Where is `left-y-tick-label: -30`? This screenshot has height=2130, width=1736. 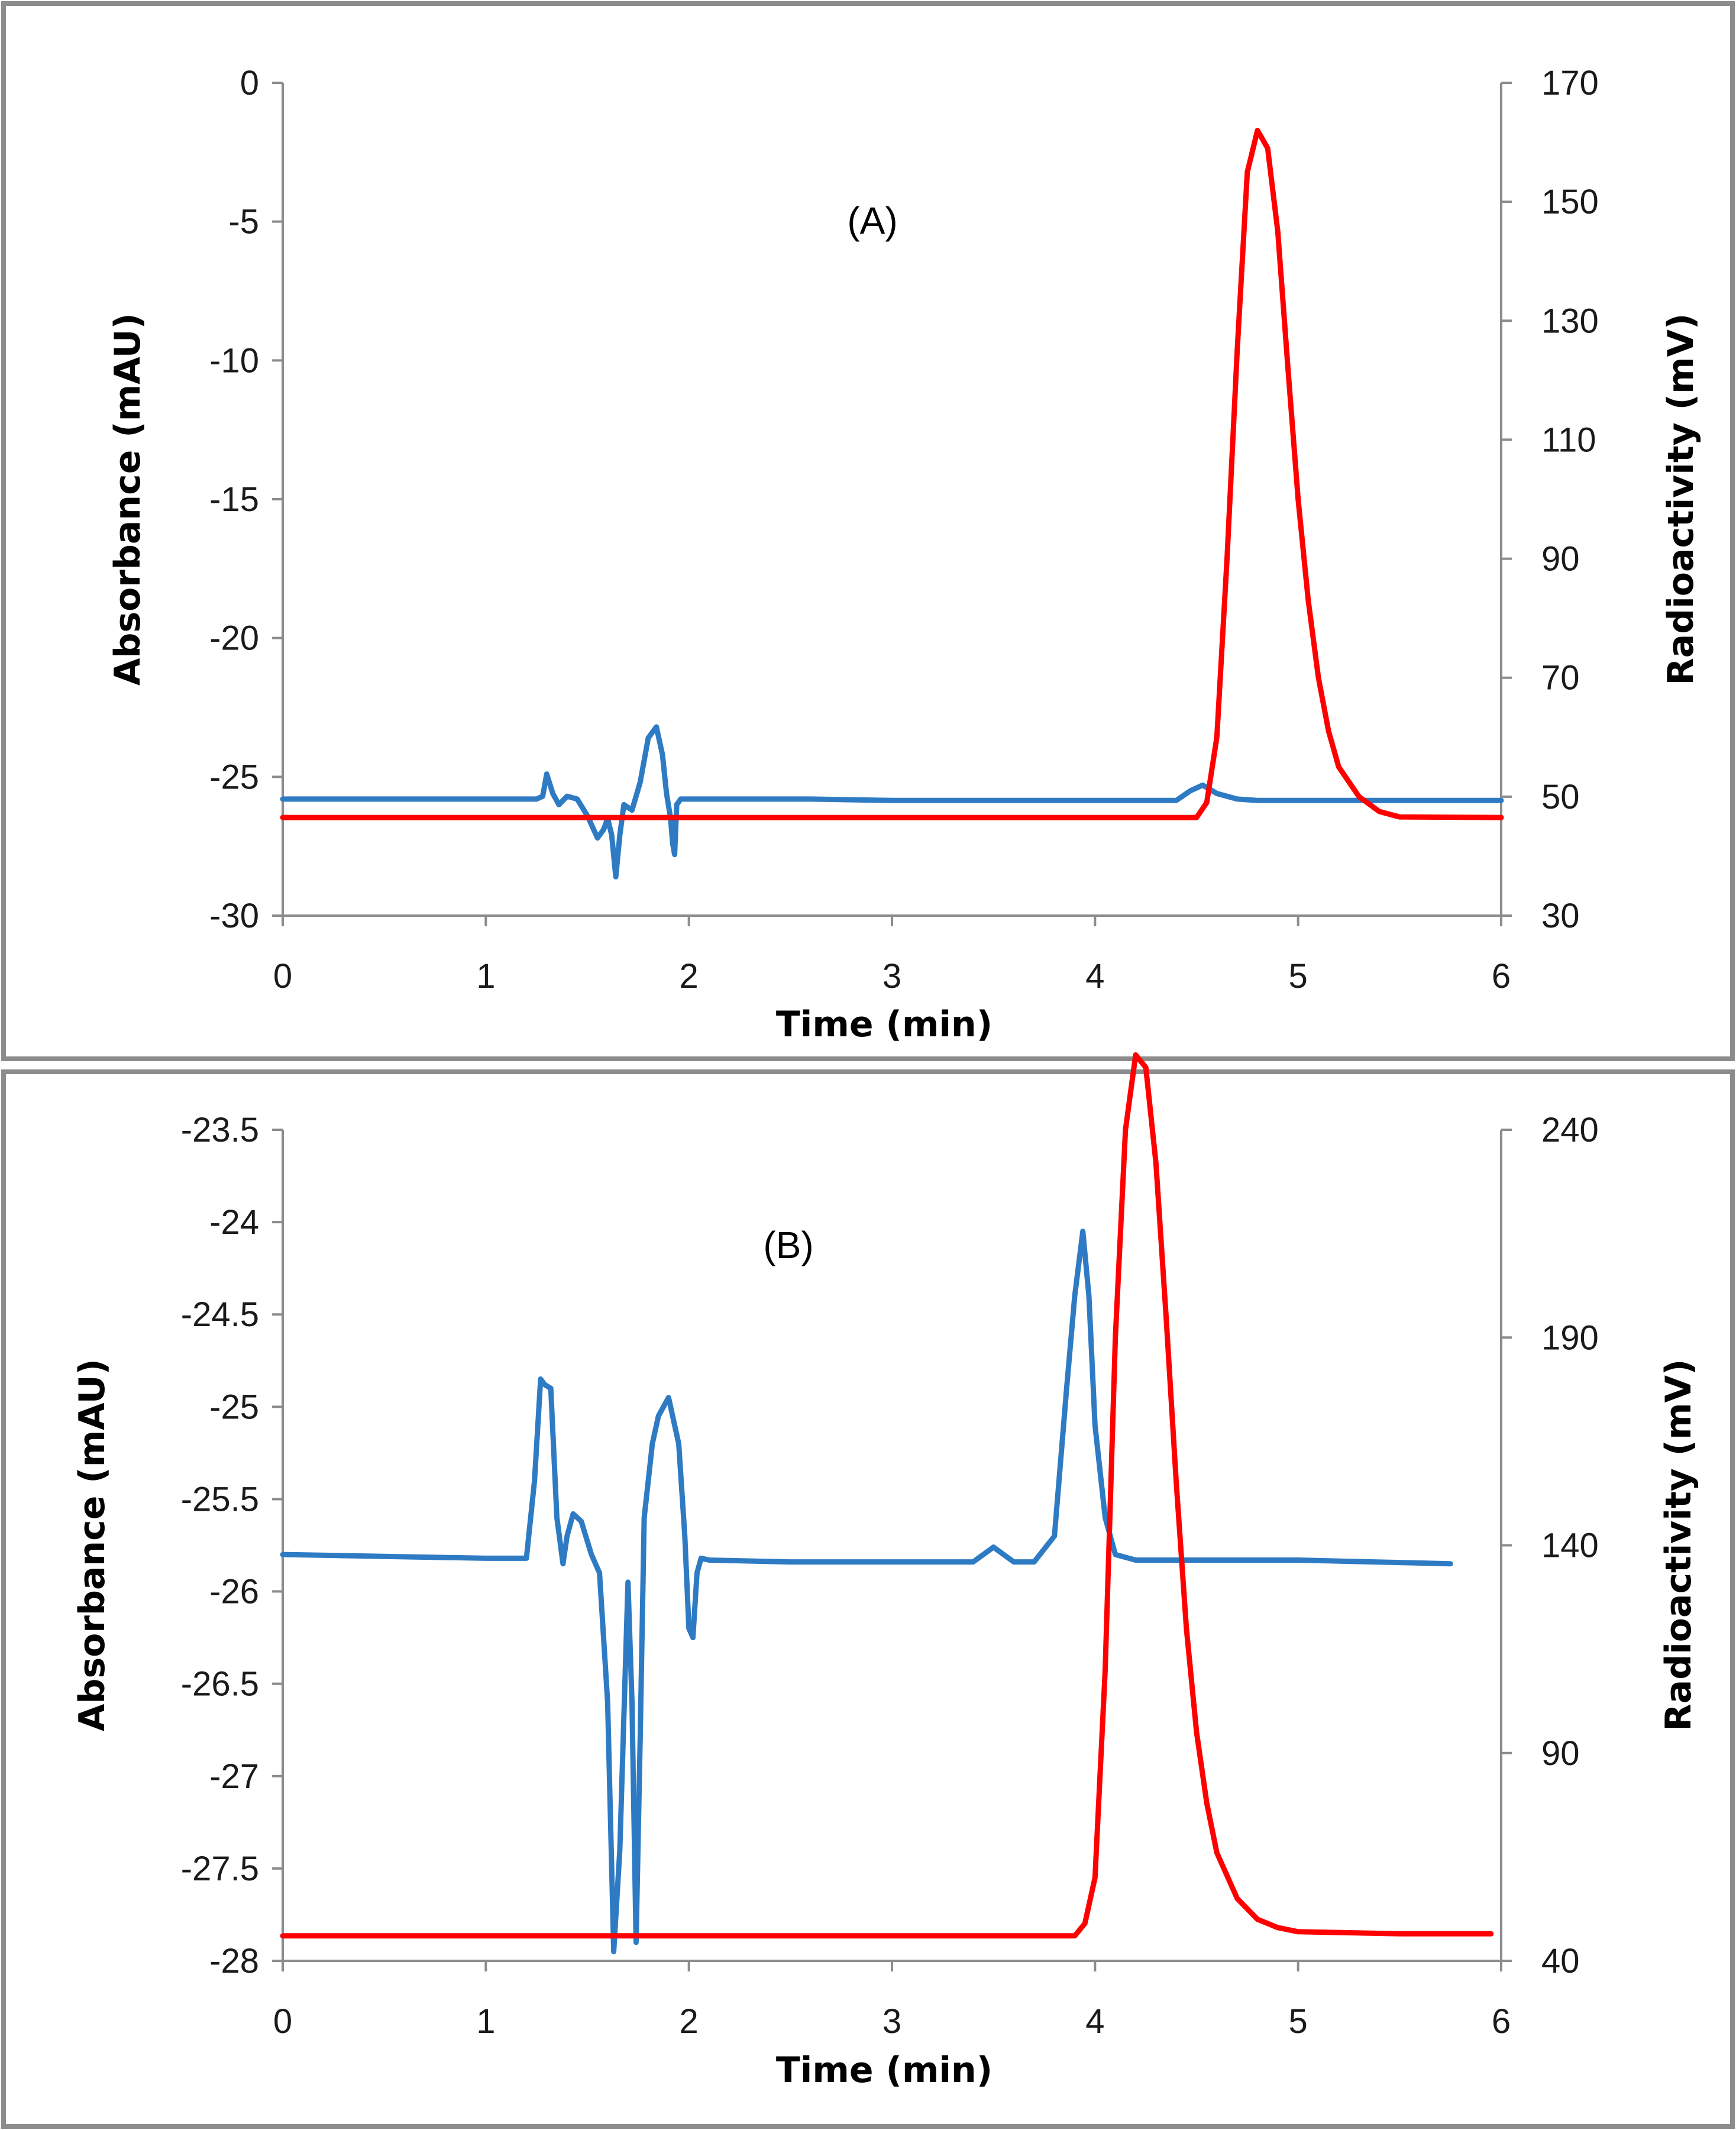 left-y-tick-label: -30 is located at coordinates (234, 916).